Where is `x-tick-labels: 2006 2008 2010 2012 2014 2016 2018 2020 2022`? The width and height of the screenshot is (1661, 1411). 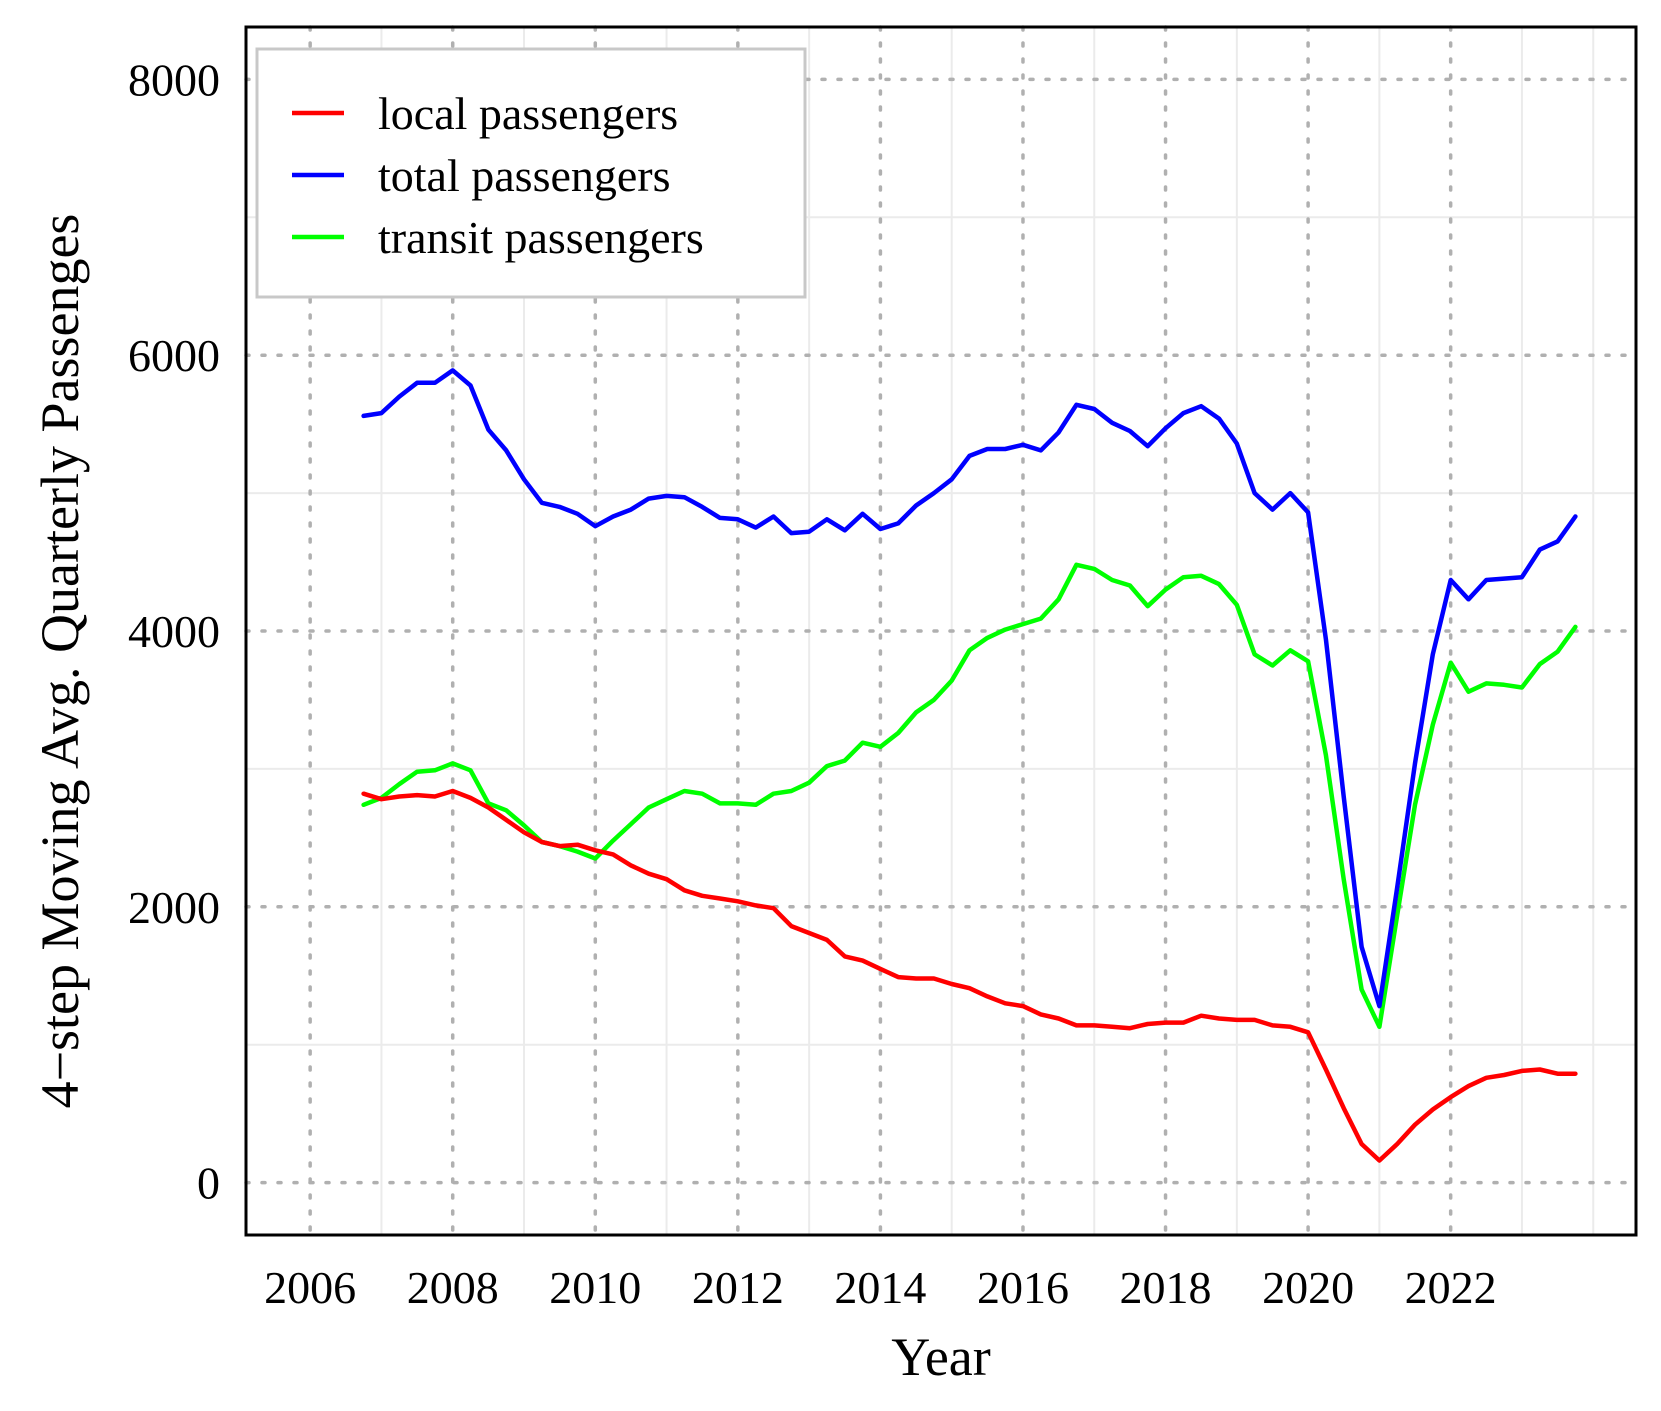 x-tick-labels: 2006 2008 2010 2012 2014 2016 2018 2020 2022 is located at coordinates (880, 1287).